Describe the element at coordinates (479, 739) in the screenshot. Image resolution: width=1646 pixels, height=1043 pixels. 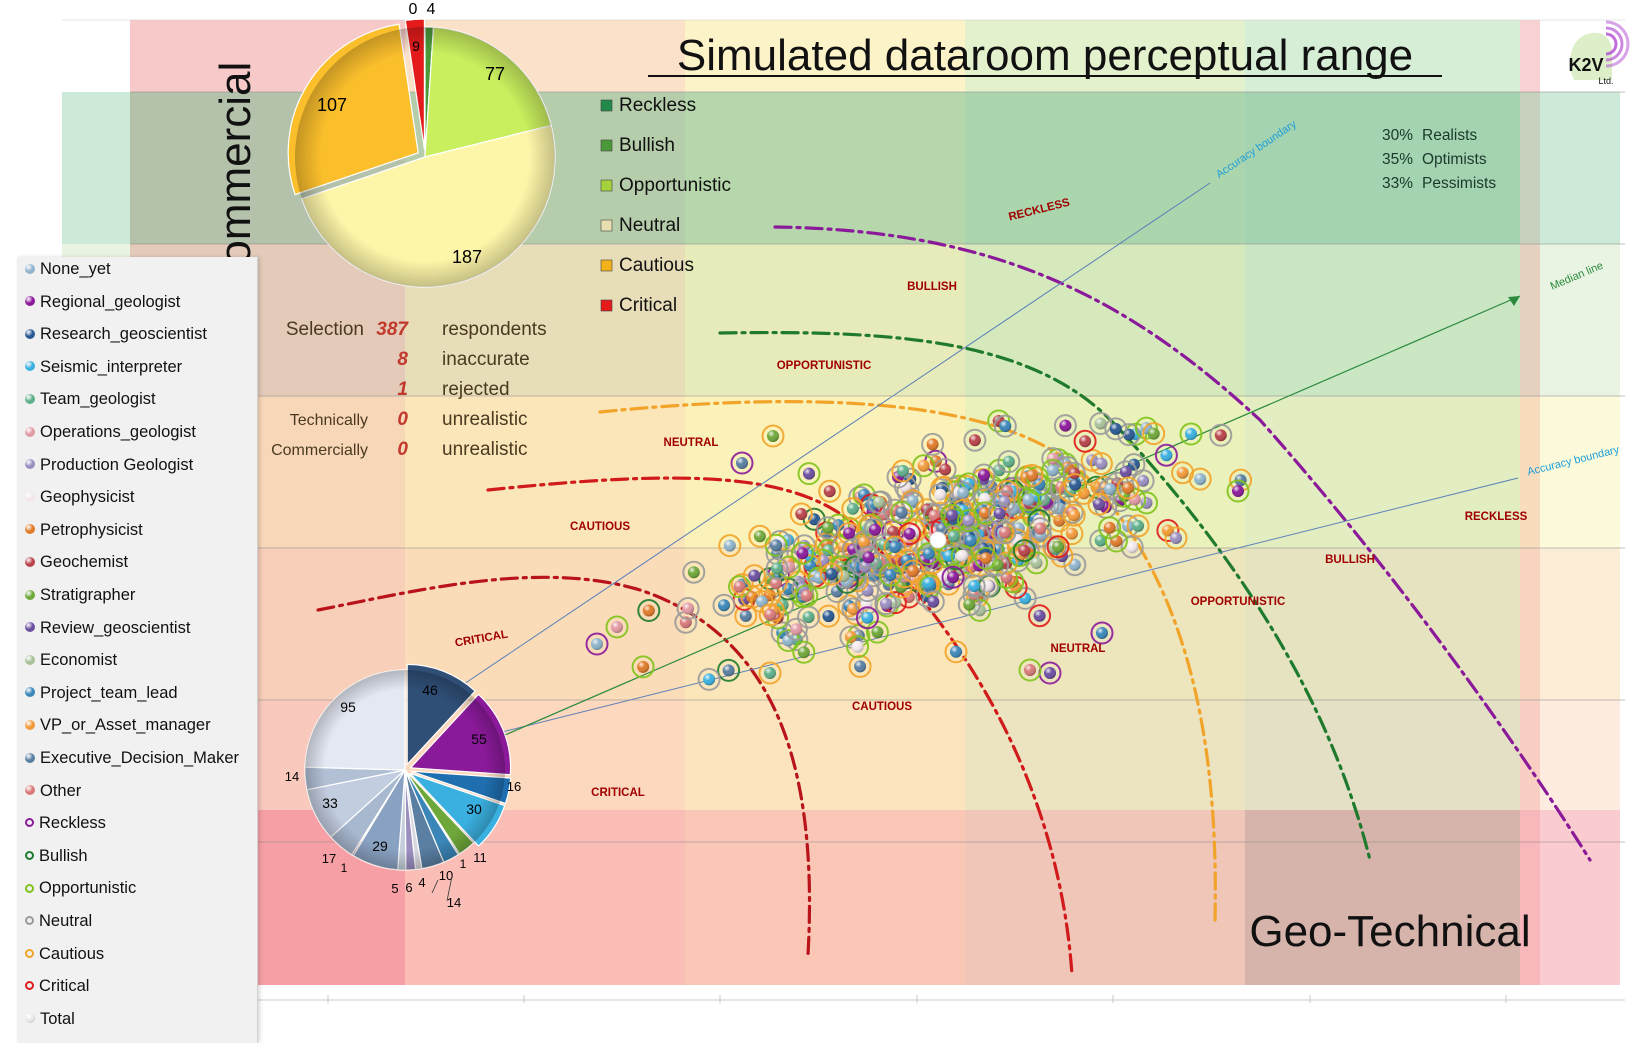
I see `role-pie-value-label: 55` at that location.